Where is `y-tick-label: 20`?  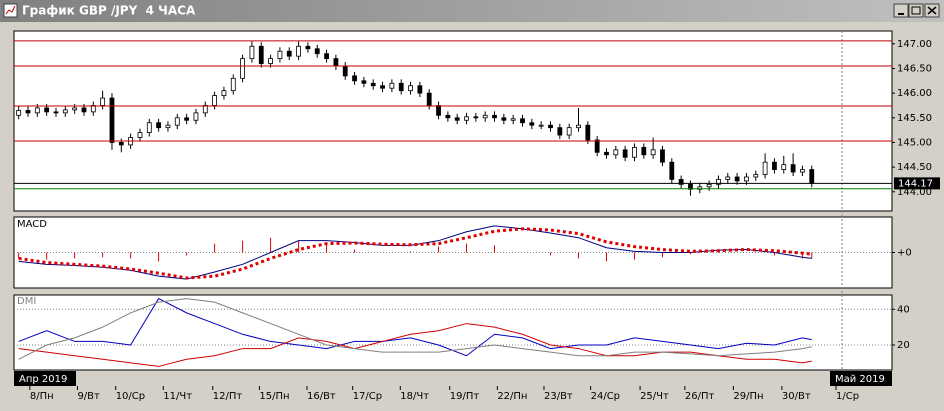
y-tick-label: 20 is located at coordinates (903, 345).